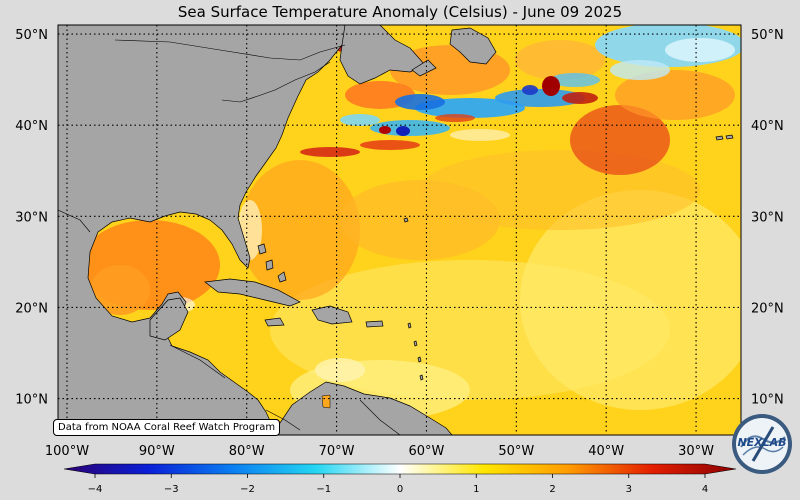  What do you see at coordinates (171, 489) in the screenshot?
I see `colorbar-tick-label: −3` at bounding box center [171, 489].